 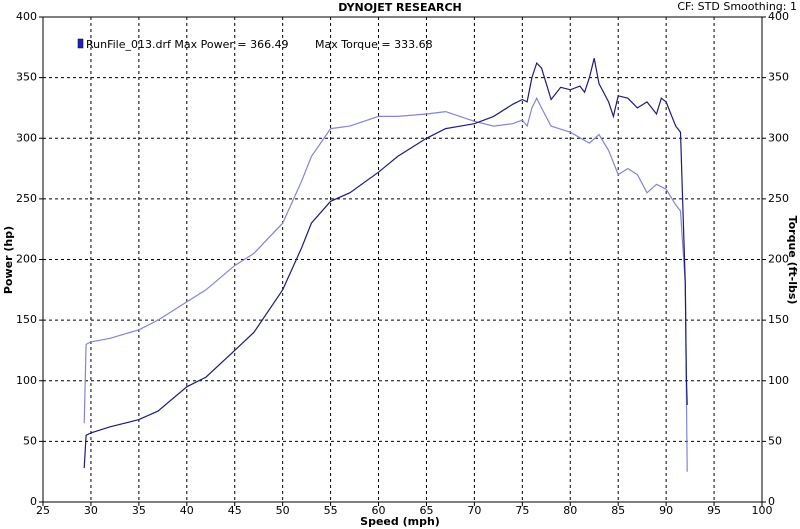 What do you see at coordinates (379, 510) in the screenshot?
I see `x-tick-label: 60` at bounding box center [379, 510].